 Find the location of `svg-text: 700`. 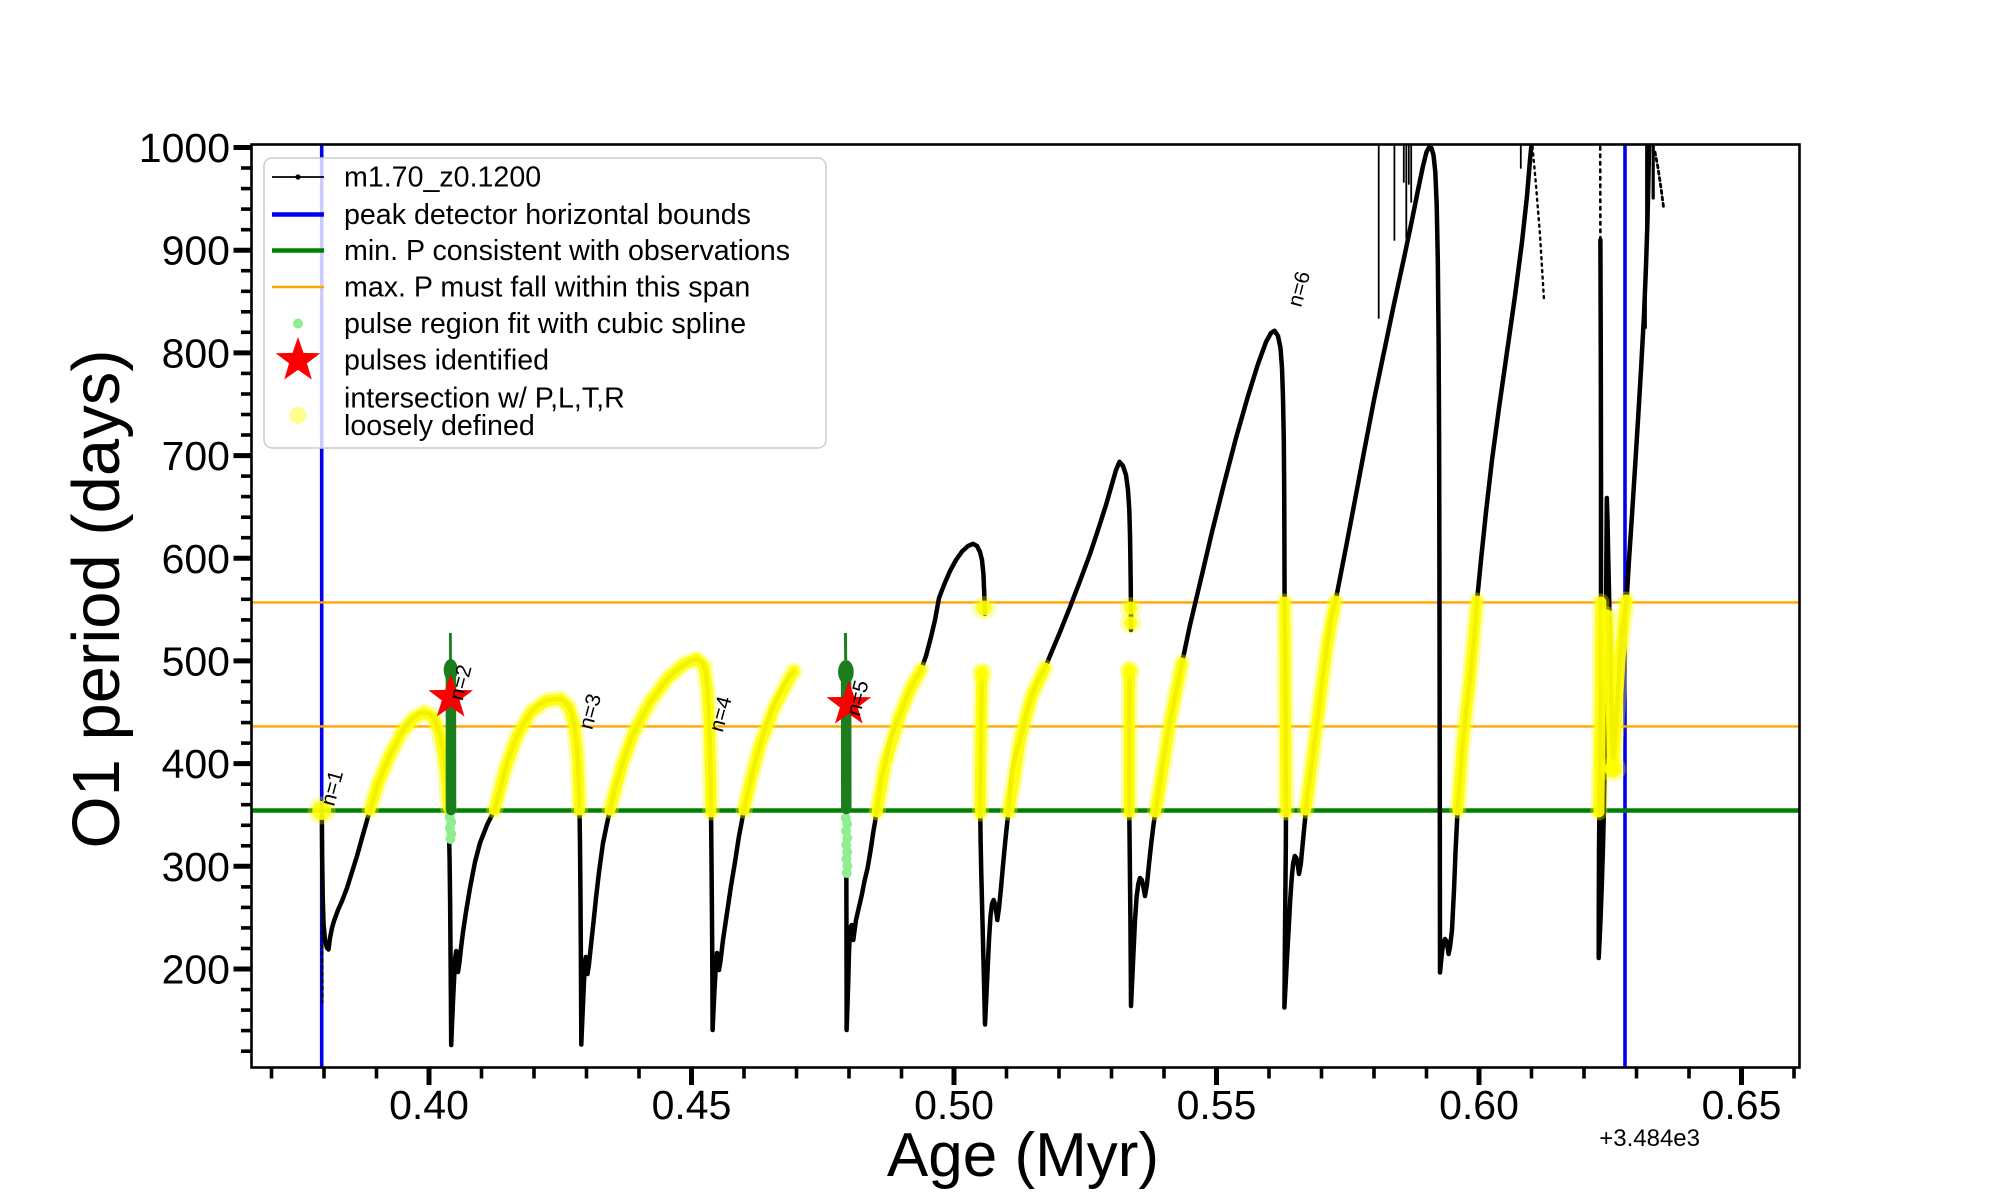

svg-text: 700 is located at coordinates (196, 456).